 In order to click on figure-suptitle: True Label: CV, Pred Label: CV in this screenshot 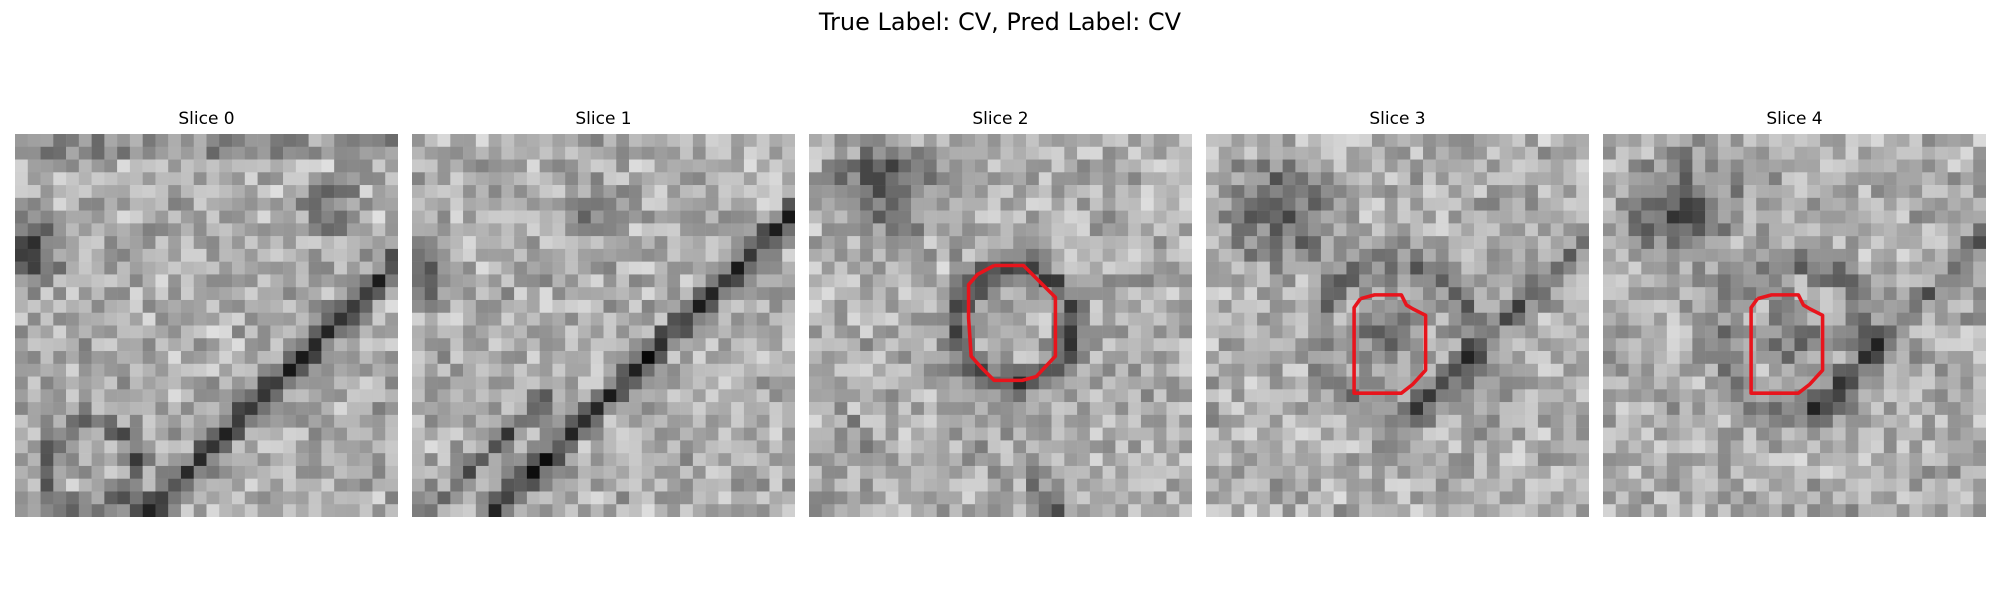, I will do `click(1000, 22)`.